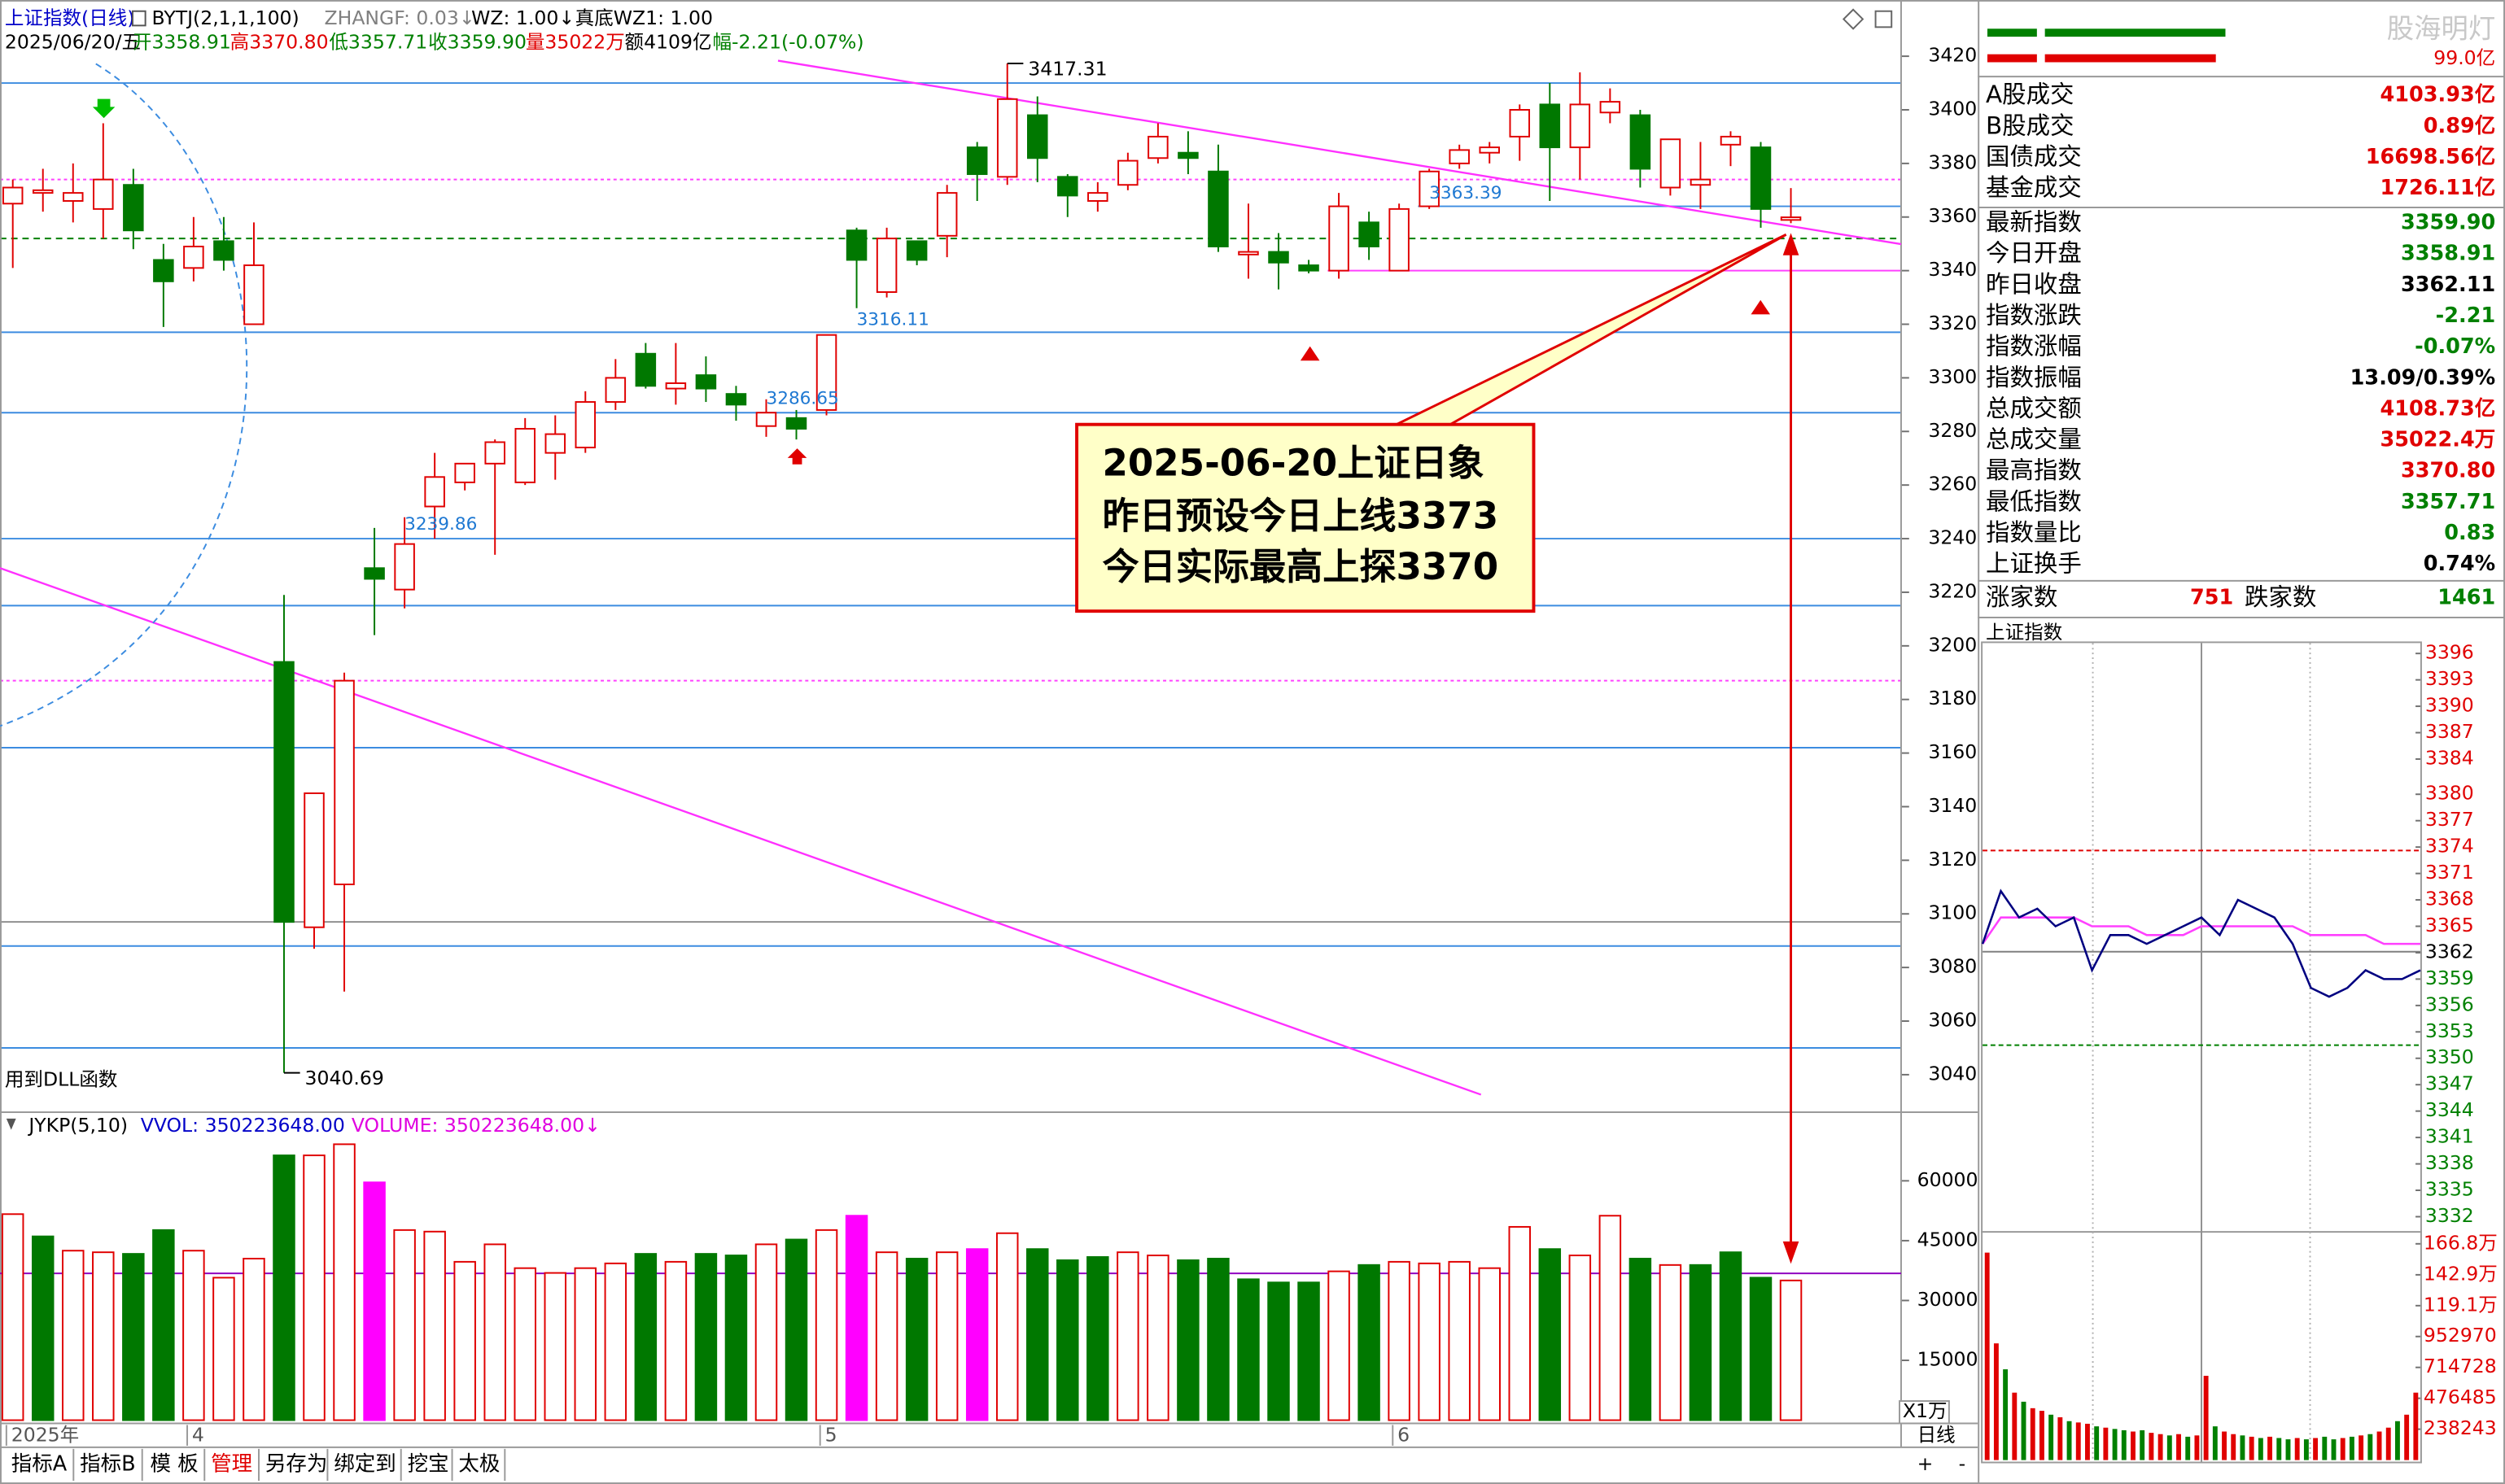 The width and height of the screenshot is (2505, 1484). I want to click on stat-label: 指数涨跌, so click(2034, 316).